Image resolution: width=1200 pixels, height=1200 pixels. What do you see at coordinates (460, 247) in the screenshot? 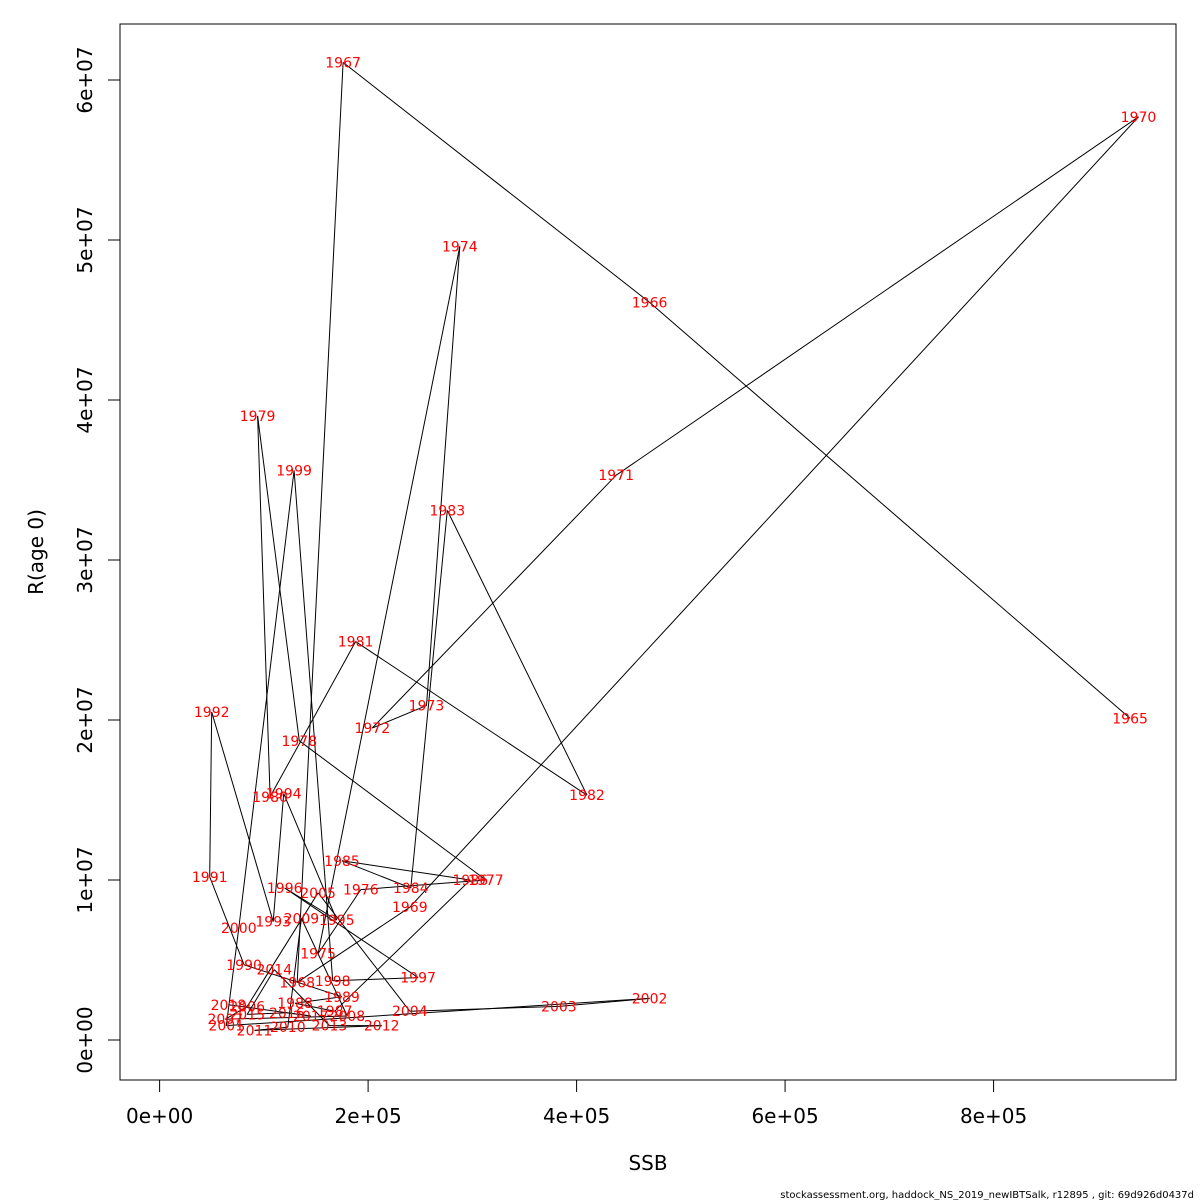
I see `point-label: 1974` at bounding box center [460, 247].